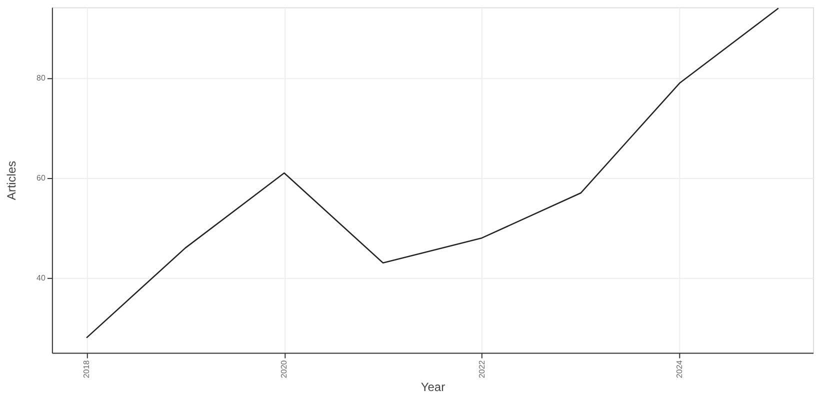  Describe the element at coordinates (87, 369) in the screenshot. I see `x-tick-label: 2018` at that location.